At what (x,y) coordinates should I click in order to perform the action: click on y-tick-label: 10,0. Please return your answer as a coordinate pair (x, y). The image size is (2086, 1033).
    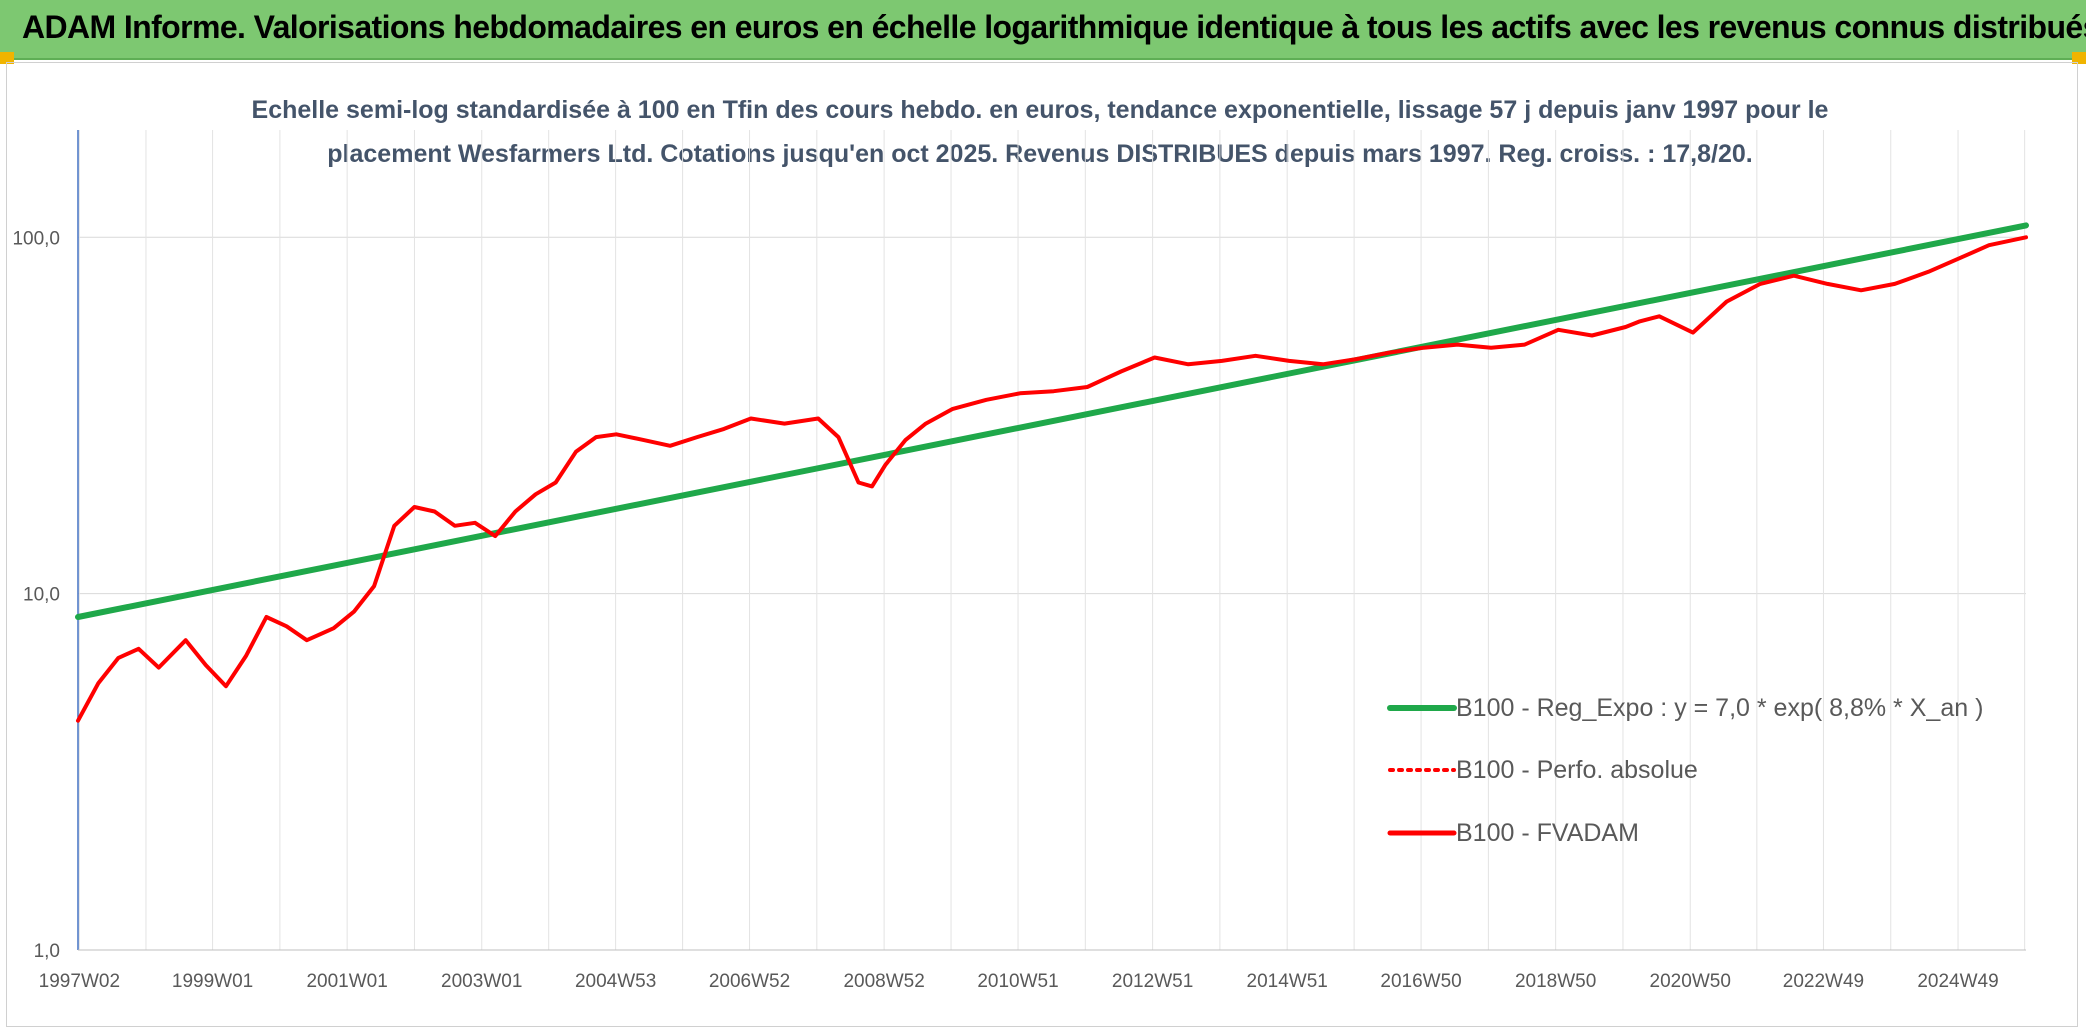
    Looking at the image, I should click on (41, 595).